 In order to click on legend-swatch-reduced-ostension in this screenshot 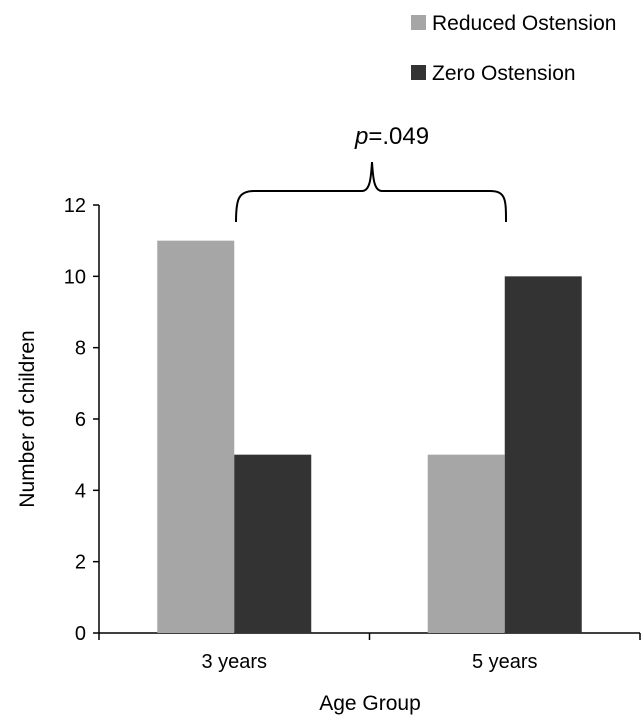, I will do `click(418, 22)`.